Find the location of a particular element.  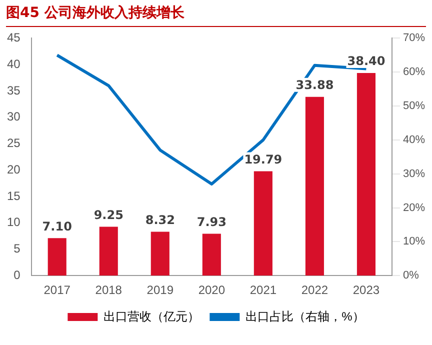

data-label: 7.10 is located at coordinates (57, 226).